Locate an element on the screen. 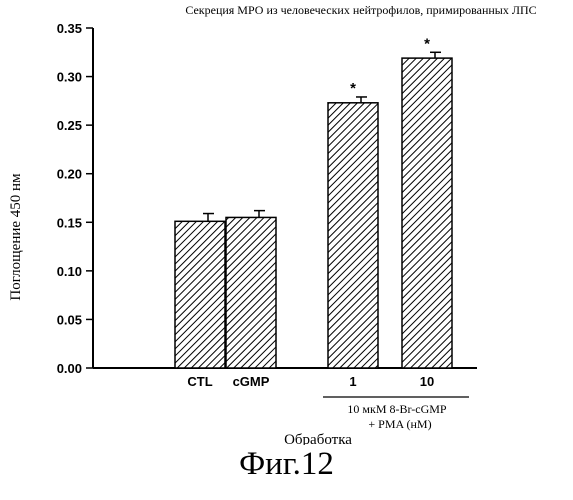  y-tick-label: 0.15 is located at coordinates (69, 222).